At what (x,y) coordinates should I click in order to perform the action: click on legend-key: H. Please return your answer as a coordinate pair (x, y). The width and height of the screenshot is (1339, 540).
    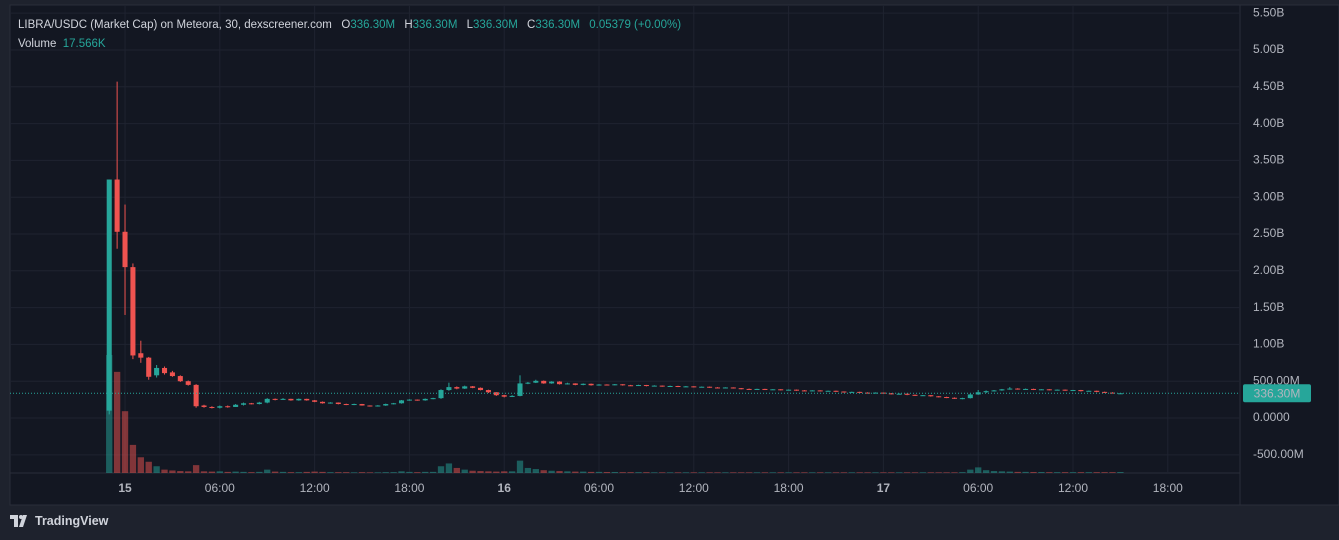
    Looking at the image, I should click on (408, 25).